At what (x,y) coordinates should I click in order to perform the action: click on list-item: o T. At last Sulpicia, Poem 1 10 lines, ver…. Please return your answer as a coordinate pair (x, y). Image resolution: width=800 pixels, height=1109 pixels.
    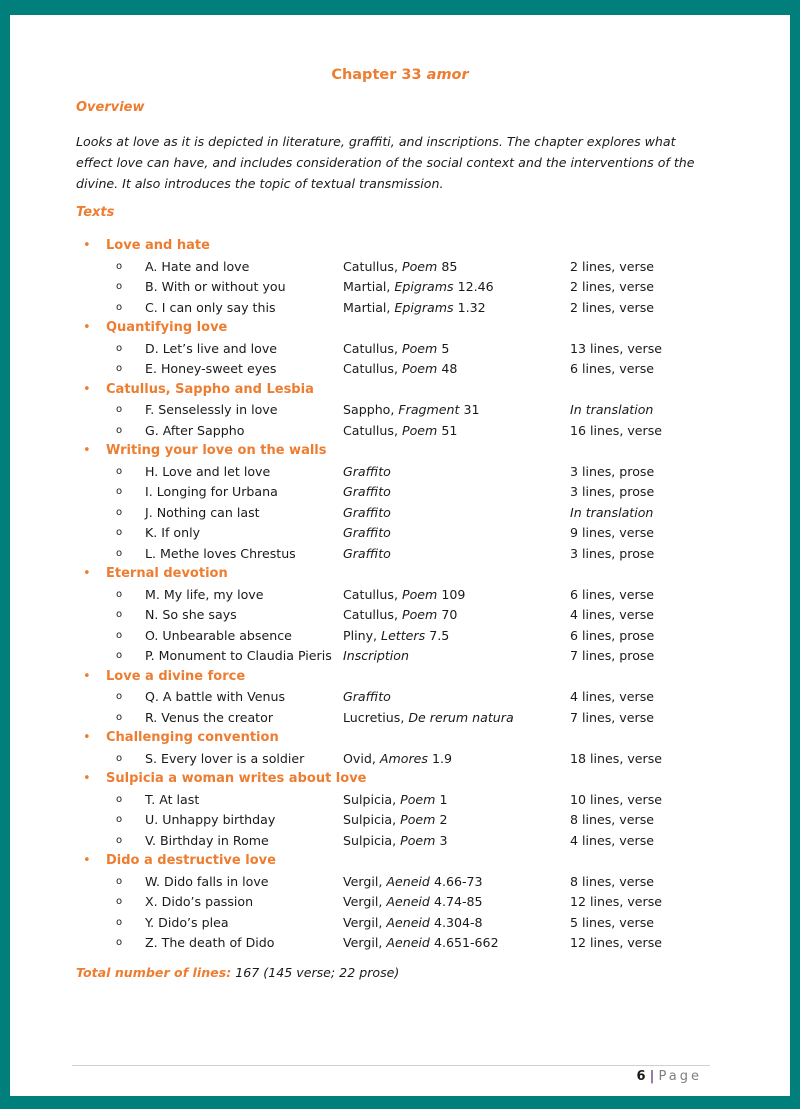
    Looking at the image, I should click on (400, 800).